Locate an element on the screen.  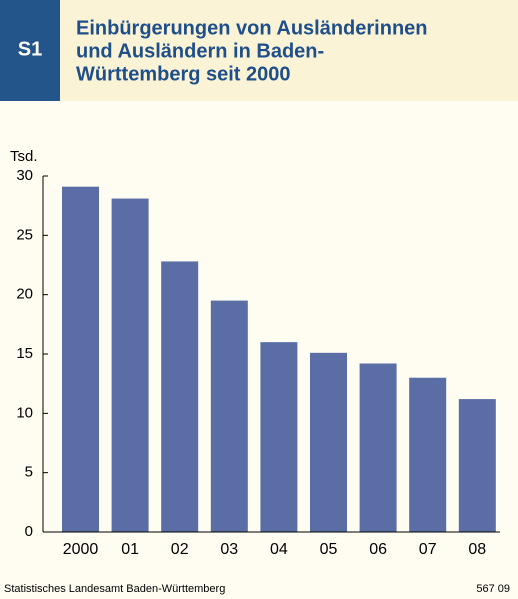
chart-title: Einbürgerungen von Ausländerinnen is located at coordinates (252, 28).